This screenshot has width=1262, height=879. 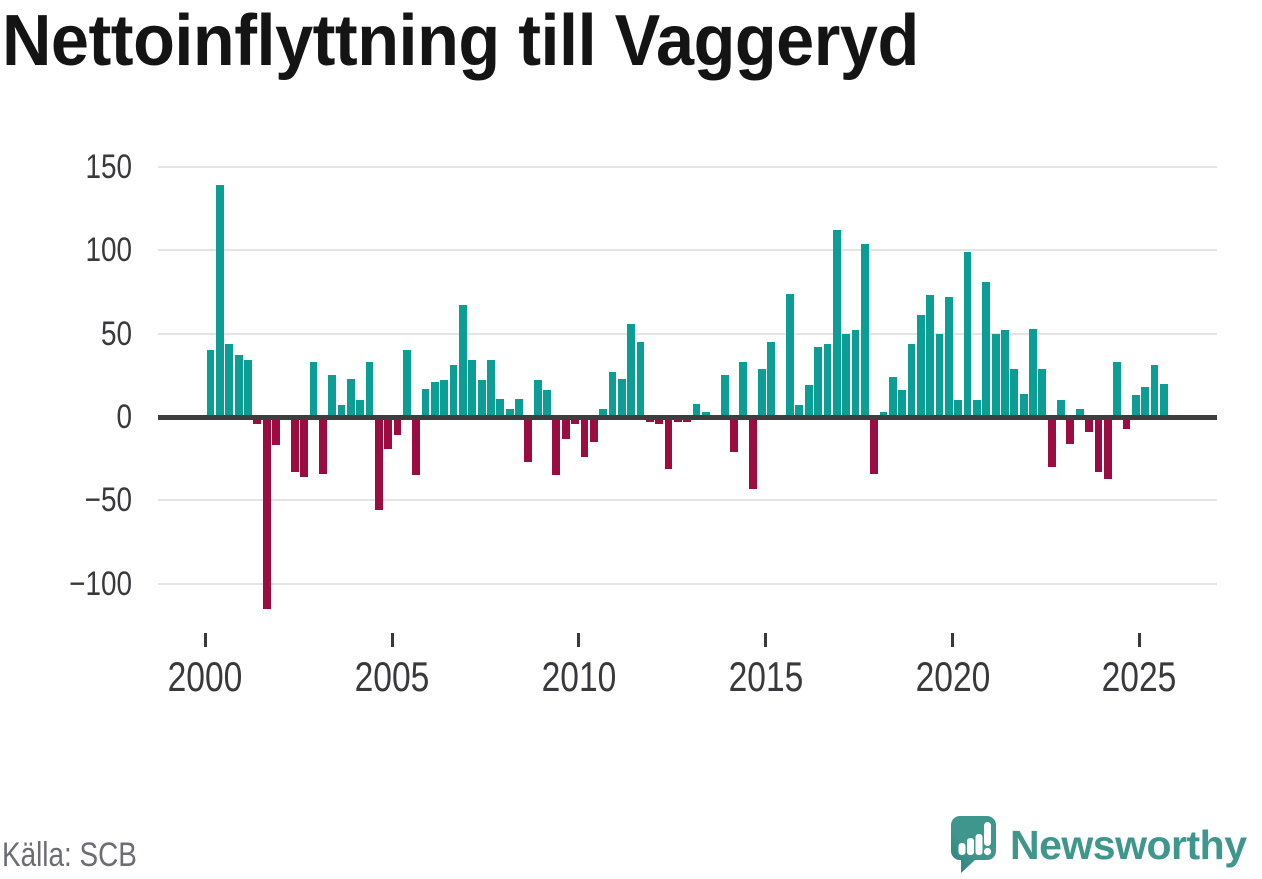 What do you see at coordinates (1061, 408) in the screenshot?
I see `bar-2022K4` at bounding box center [1061, 408].